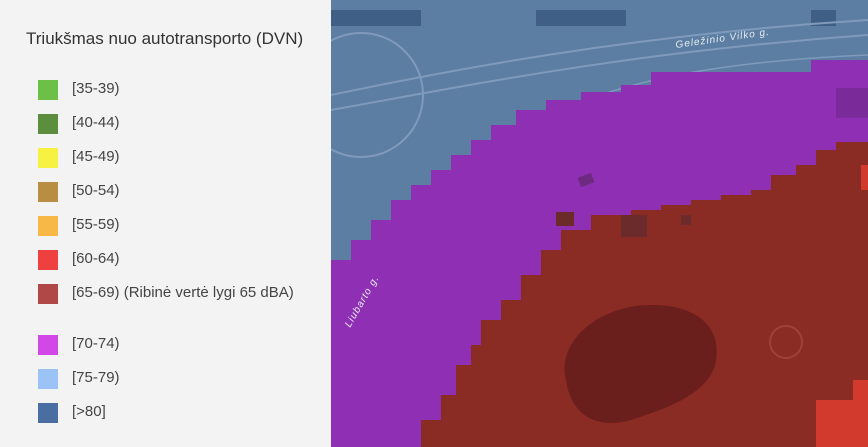 The image size is (868, 447). What do you see at coordinates (178, 130) in the screenshot?
I see `legend-item: [40-44)` at bounding box center [178, 130].